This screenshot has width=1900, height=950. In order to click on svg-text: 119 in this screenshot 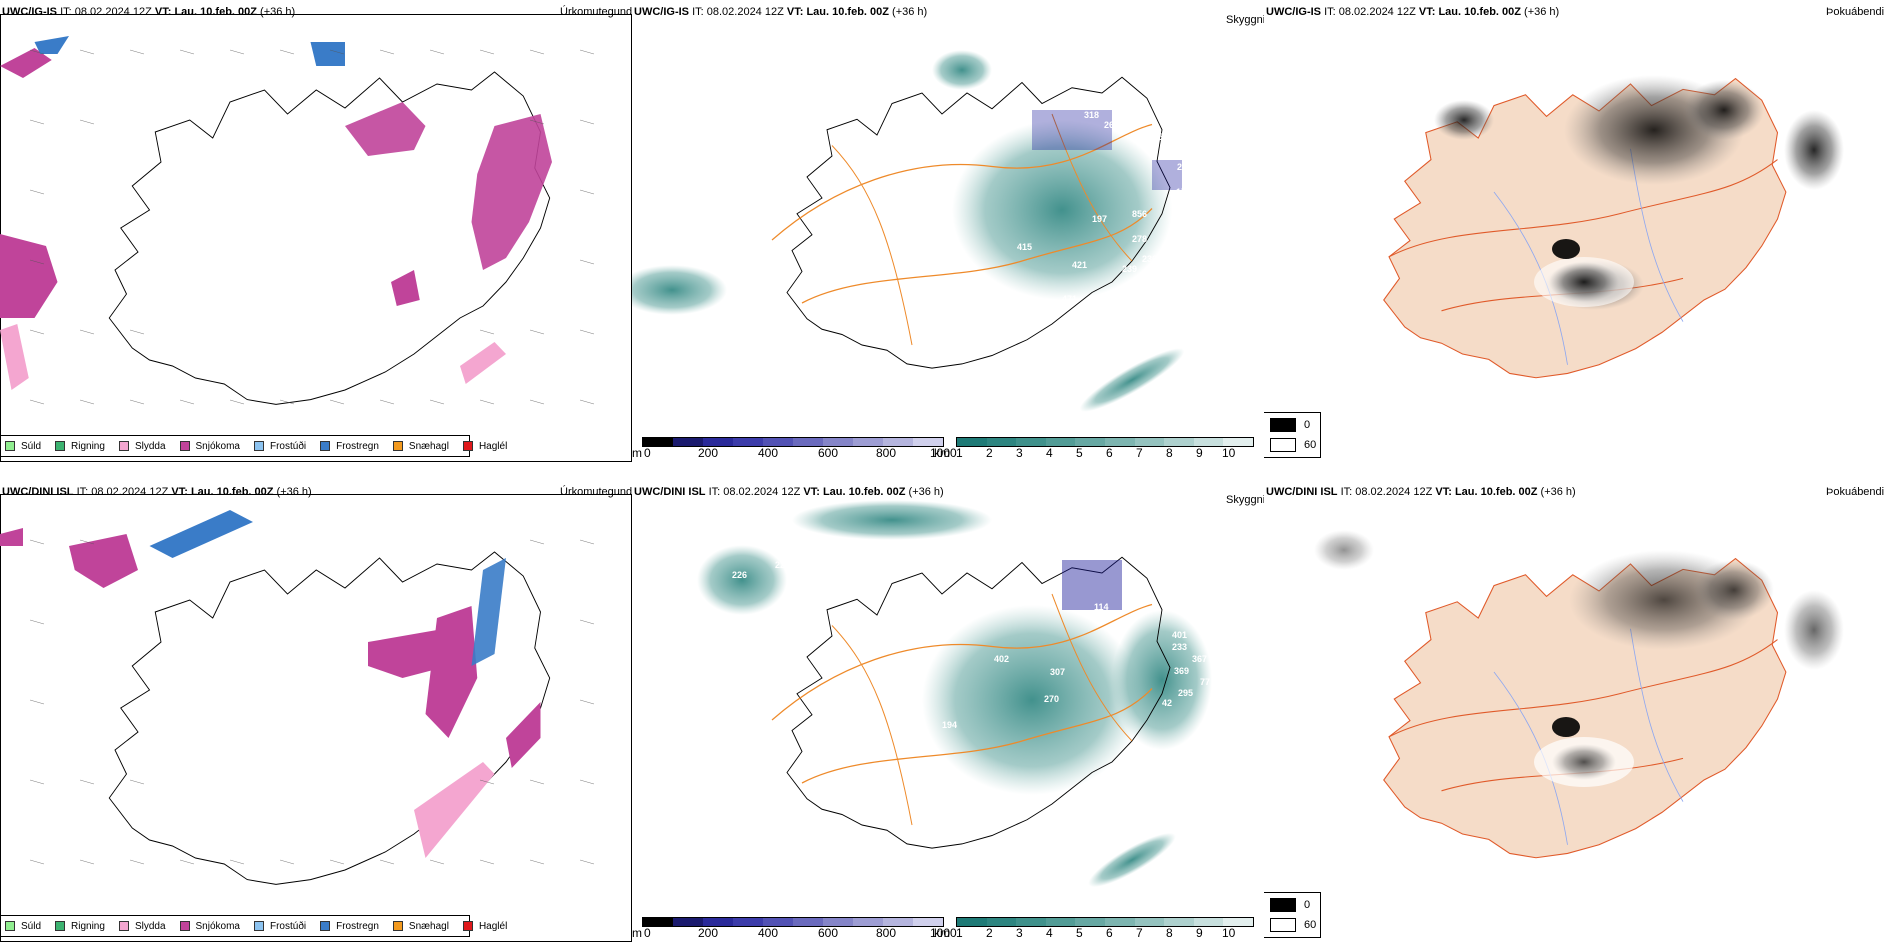, I will do `click(1179, 157)`.